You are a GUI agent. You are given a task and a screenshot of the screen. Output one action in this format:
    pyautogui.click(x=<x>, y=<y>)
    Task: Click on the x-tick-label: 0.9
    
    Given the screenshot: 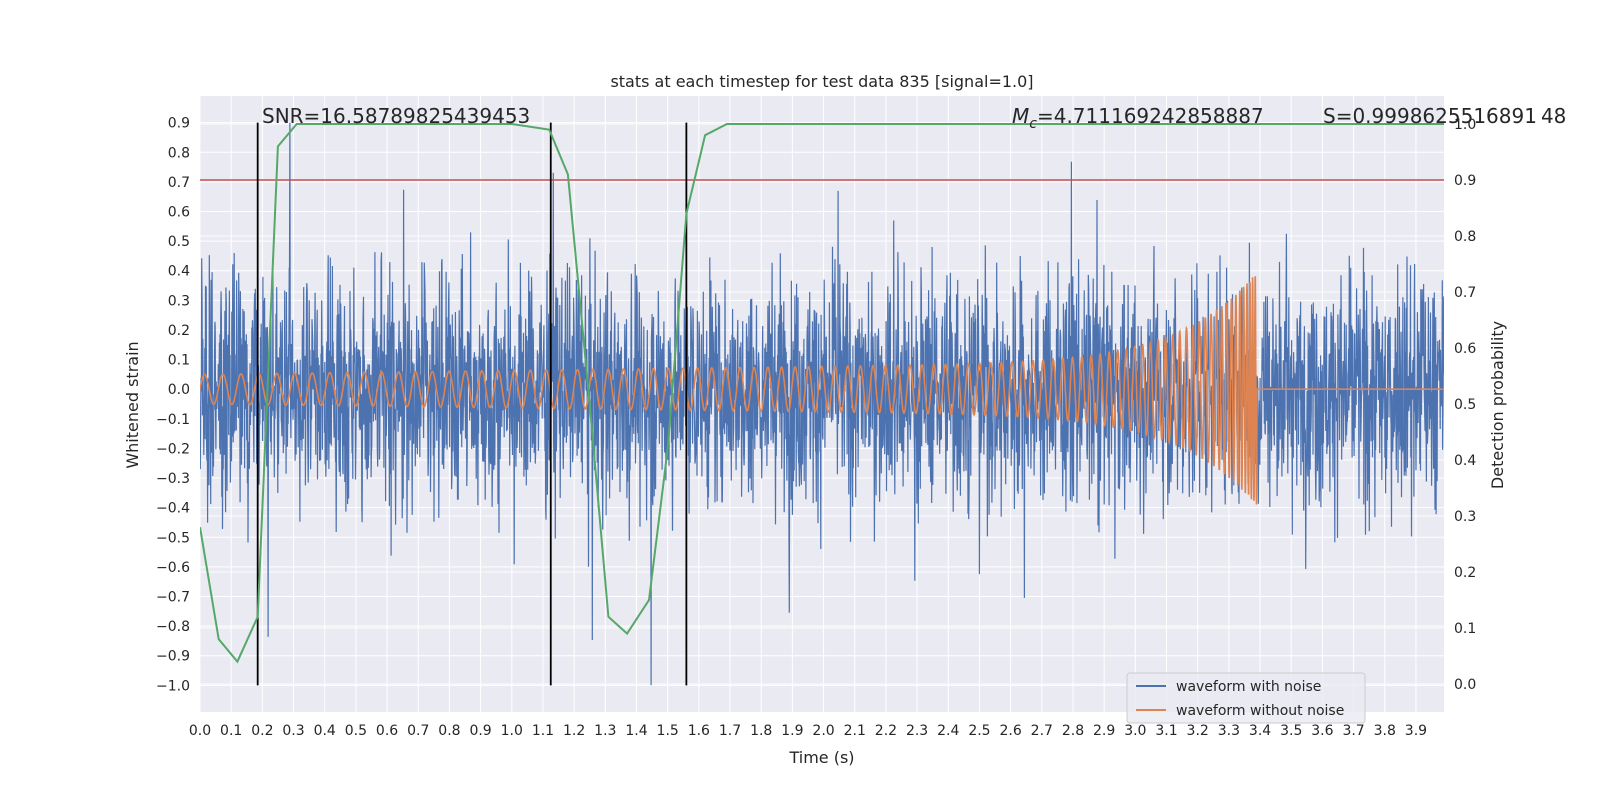 What is the action you would take?
    pyautogui.click(x=480, y=731)
    